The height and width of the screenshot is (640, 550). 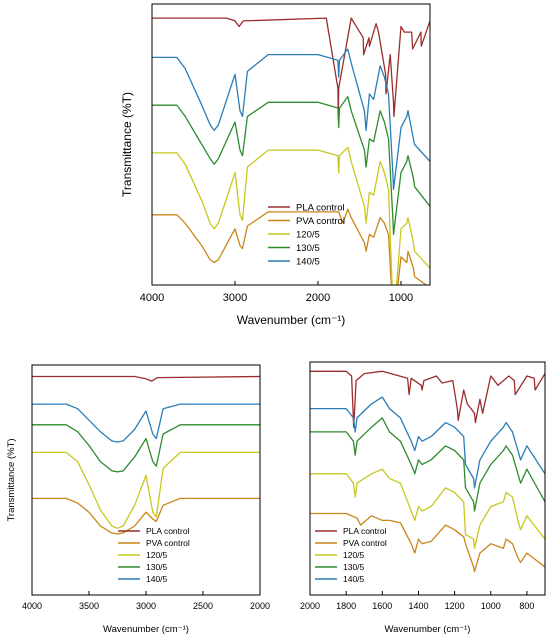 What do you see at coordinates (346, 606) in the screenshot?
I see `x-tick-label: 1800` at bounding box center [346, 606].